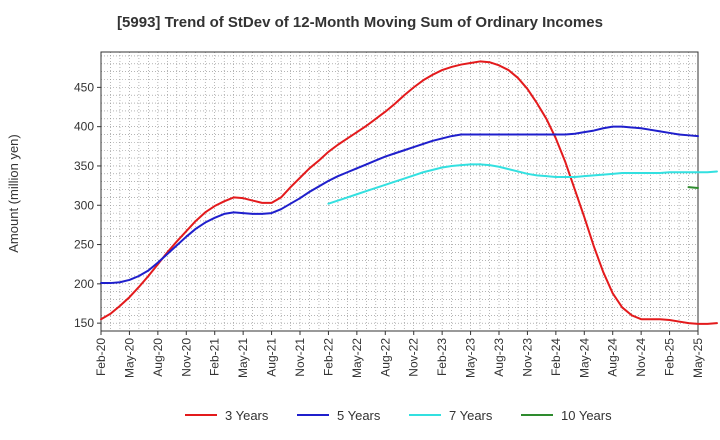 Image resolution: width=720 pixels, height=440 pixels. Describe the element at coordinates (359, 415) in the screenshot. I see `legend-label: 5 Years` at that location.